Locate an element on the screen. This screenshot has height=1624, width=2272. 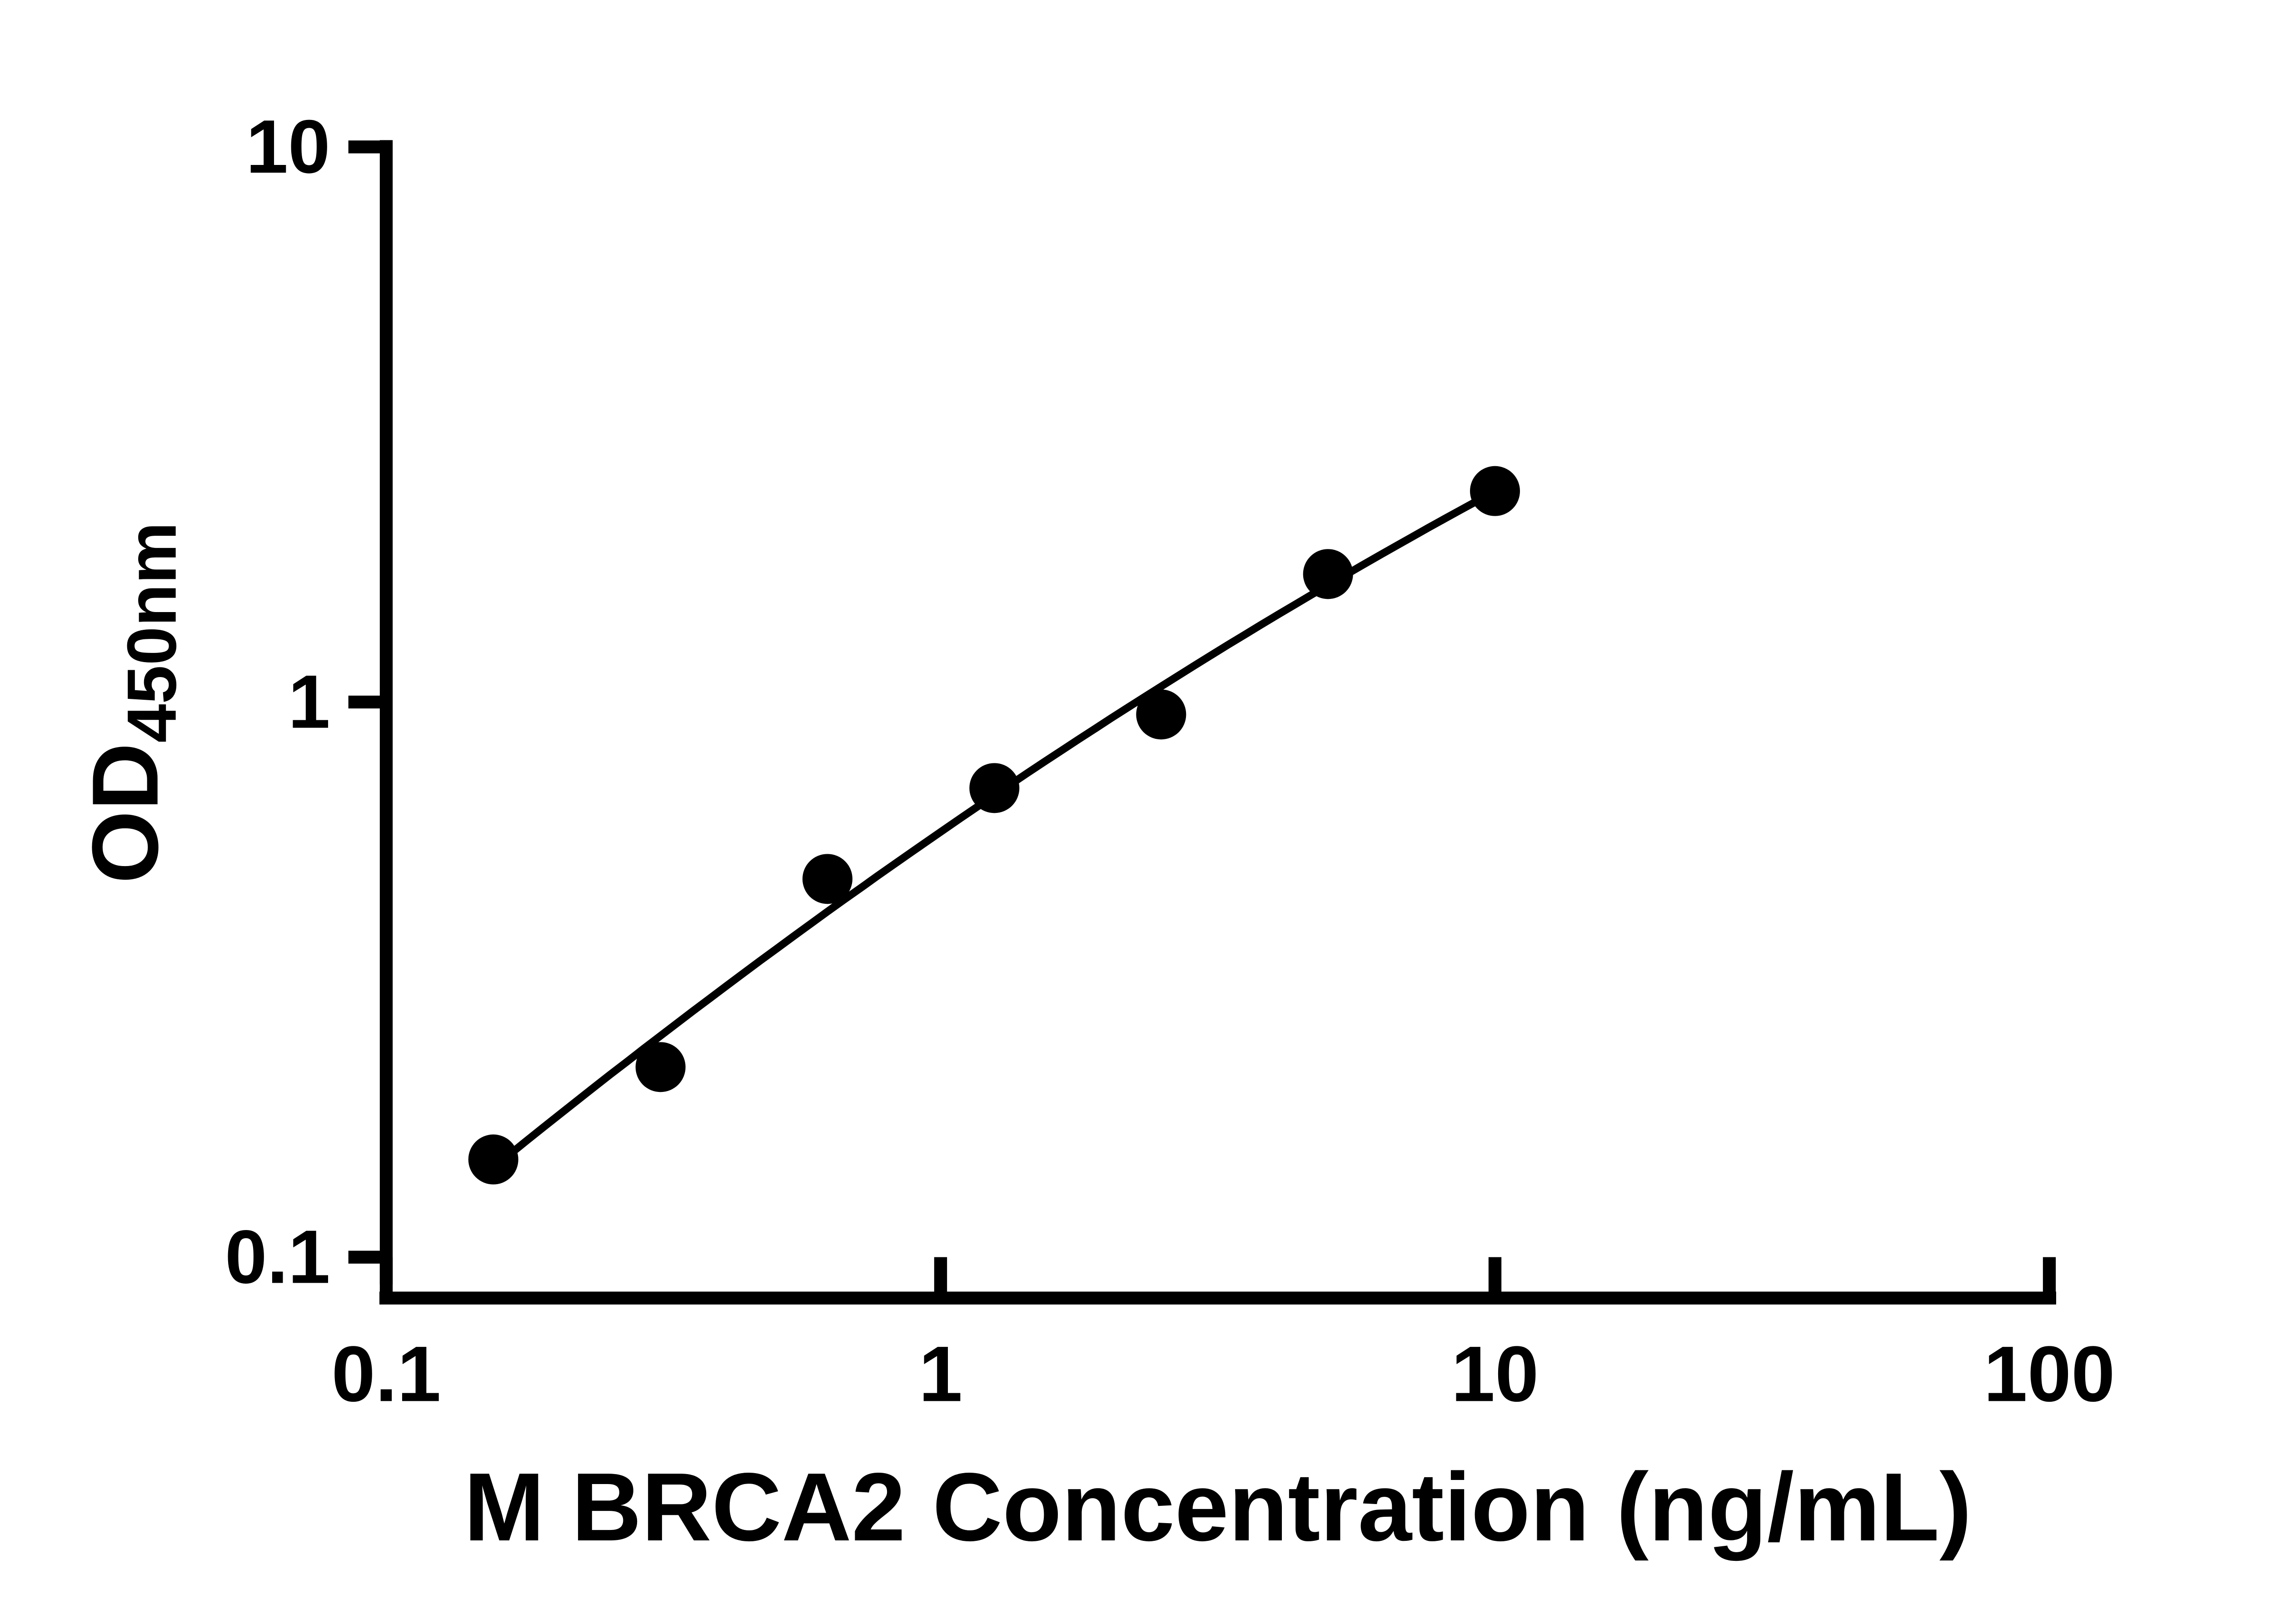
y-axis-title: OD450nm is located at coordinates (132, 703).